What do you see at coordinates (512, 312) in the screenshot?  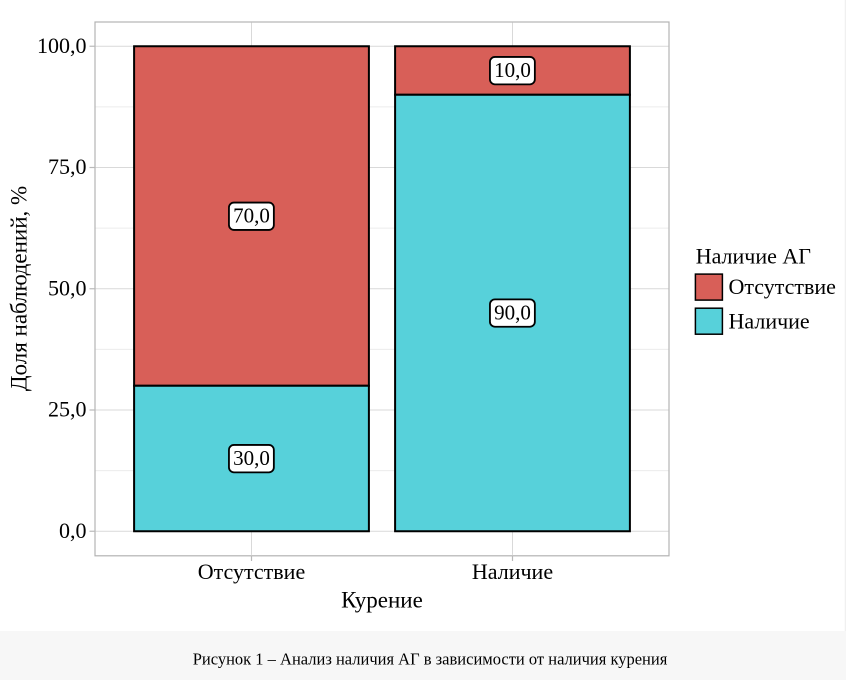 I see `svg-text: 90,0` at bounding box center [512, 312].